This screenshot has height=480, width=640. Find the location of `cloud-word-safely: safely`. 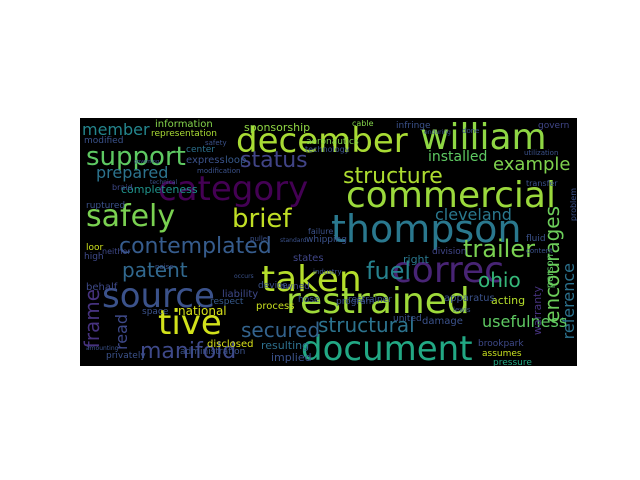

cloud-word-safely: safely is located at coordinates (131, 216).